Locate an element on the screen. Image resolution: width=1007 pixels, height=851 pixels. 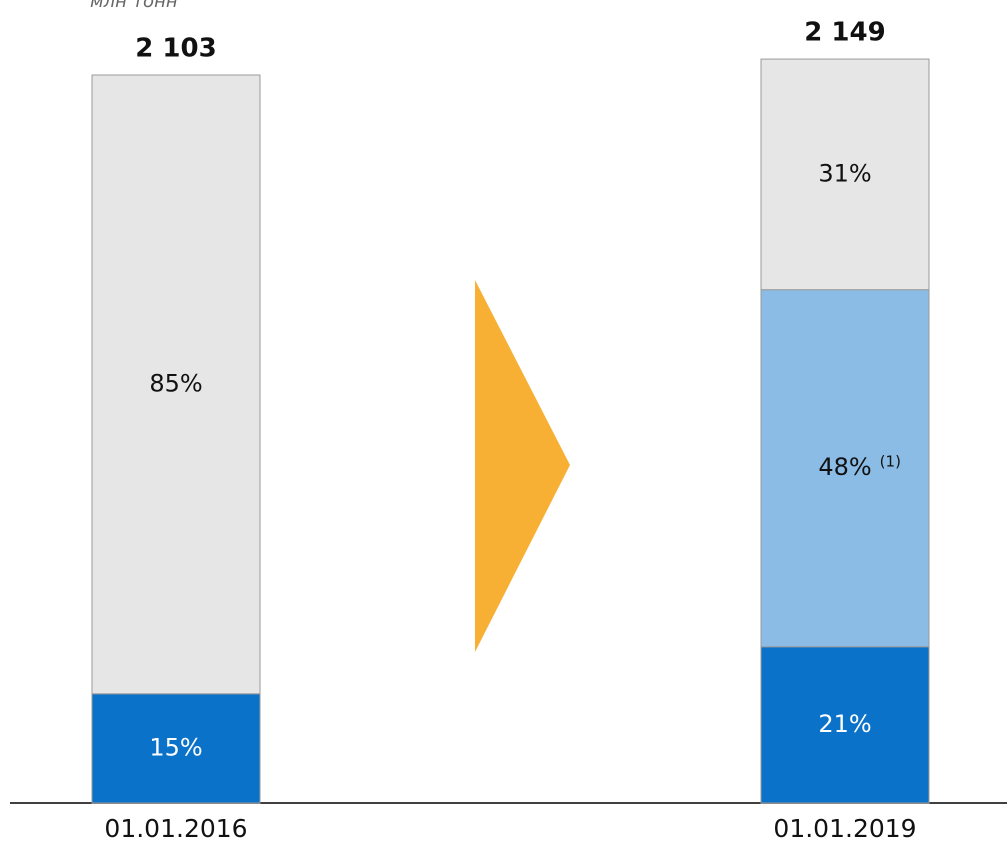
arrow is located at coordinates (522, 466).